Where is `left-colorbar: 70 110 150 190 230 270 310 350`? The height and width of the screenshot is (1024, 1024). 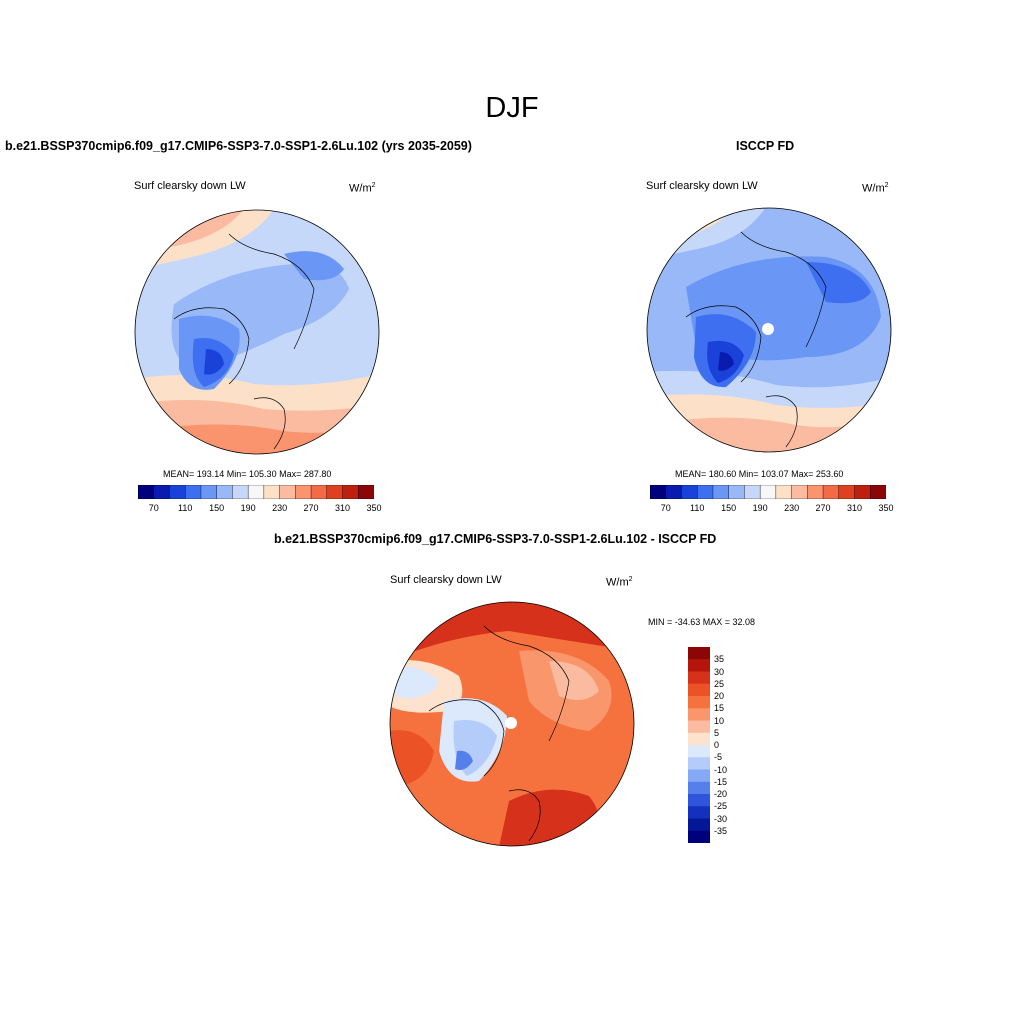
left-colorbar: 70 110 150 190 230 270 310 350 is located at coordinates (260, 499).